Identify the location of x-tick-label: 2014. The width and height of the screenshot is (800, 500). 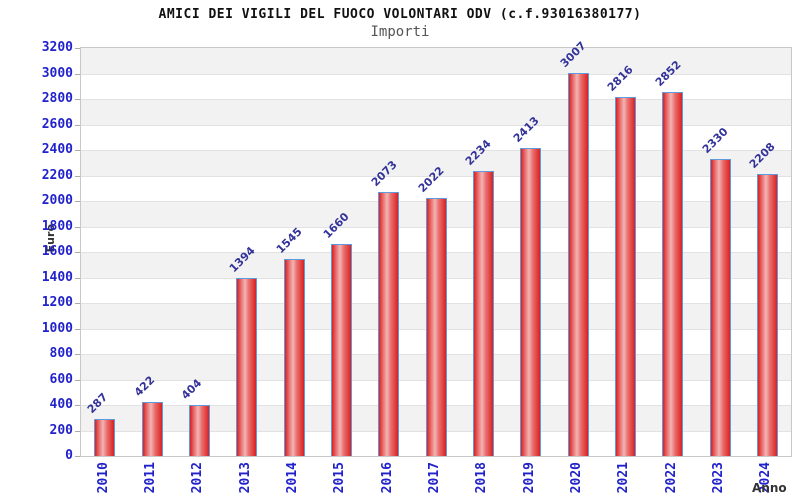
(292, 478).